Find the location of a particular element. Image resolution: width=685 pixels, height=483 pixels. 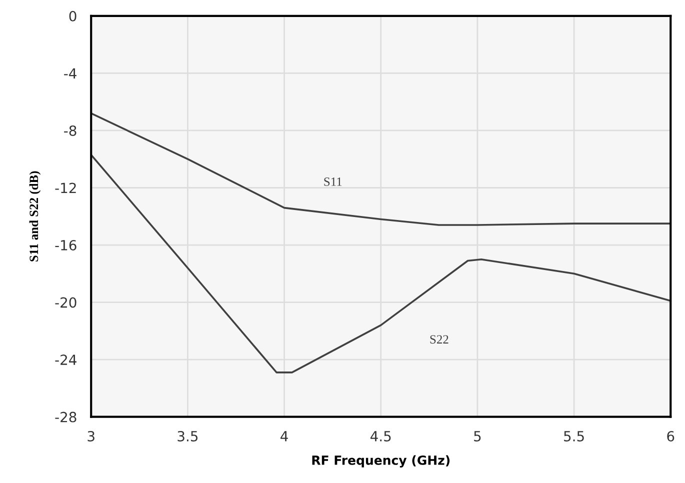

text: S11 is located at coordinates (333, 182).